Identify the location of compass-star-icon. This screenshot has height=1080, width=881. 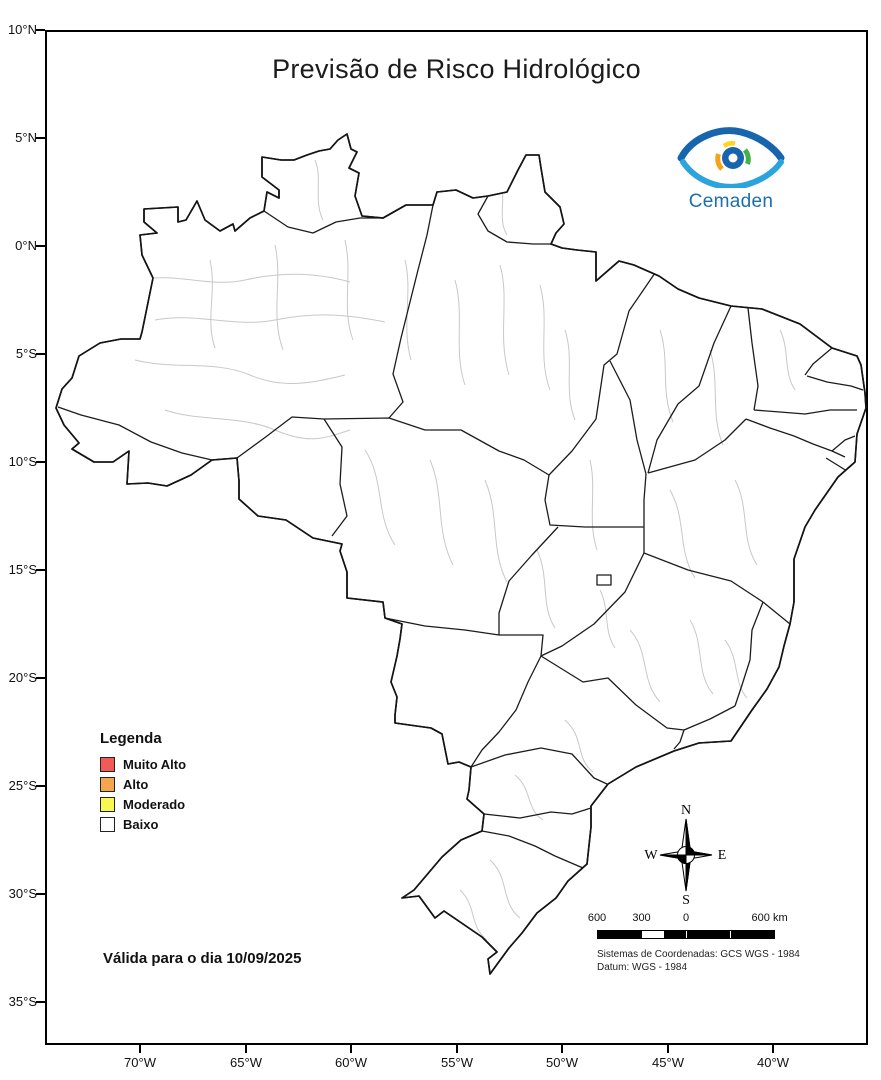
(686, 855).